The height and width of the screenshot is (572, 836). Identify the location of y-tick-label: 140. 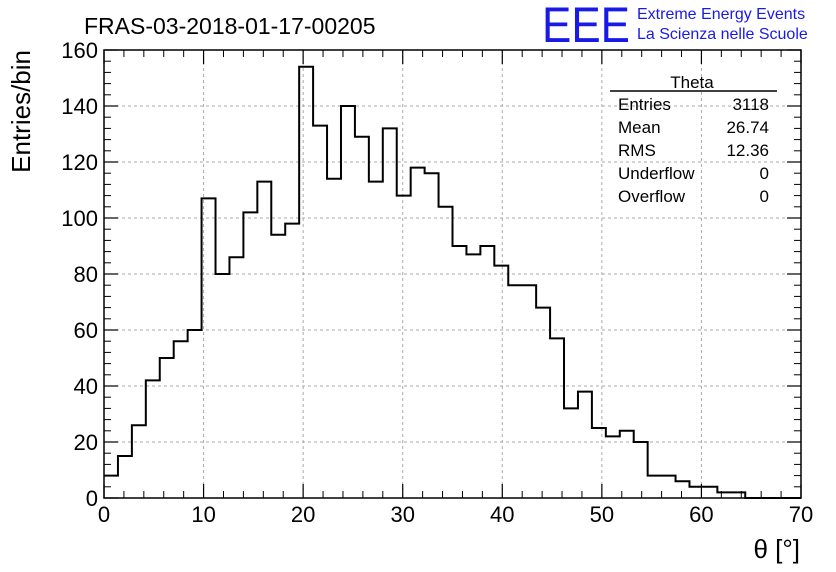
(79, 106).